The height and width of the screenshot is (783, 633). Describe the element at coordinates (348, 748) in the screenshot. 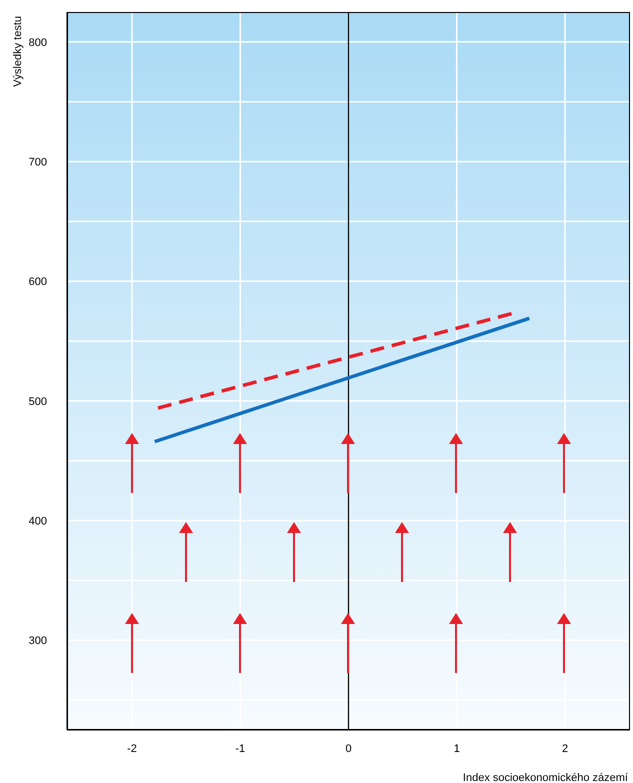

I see `x-tick-label: 0` at that location.